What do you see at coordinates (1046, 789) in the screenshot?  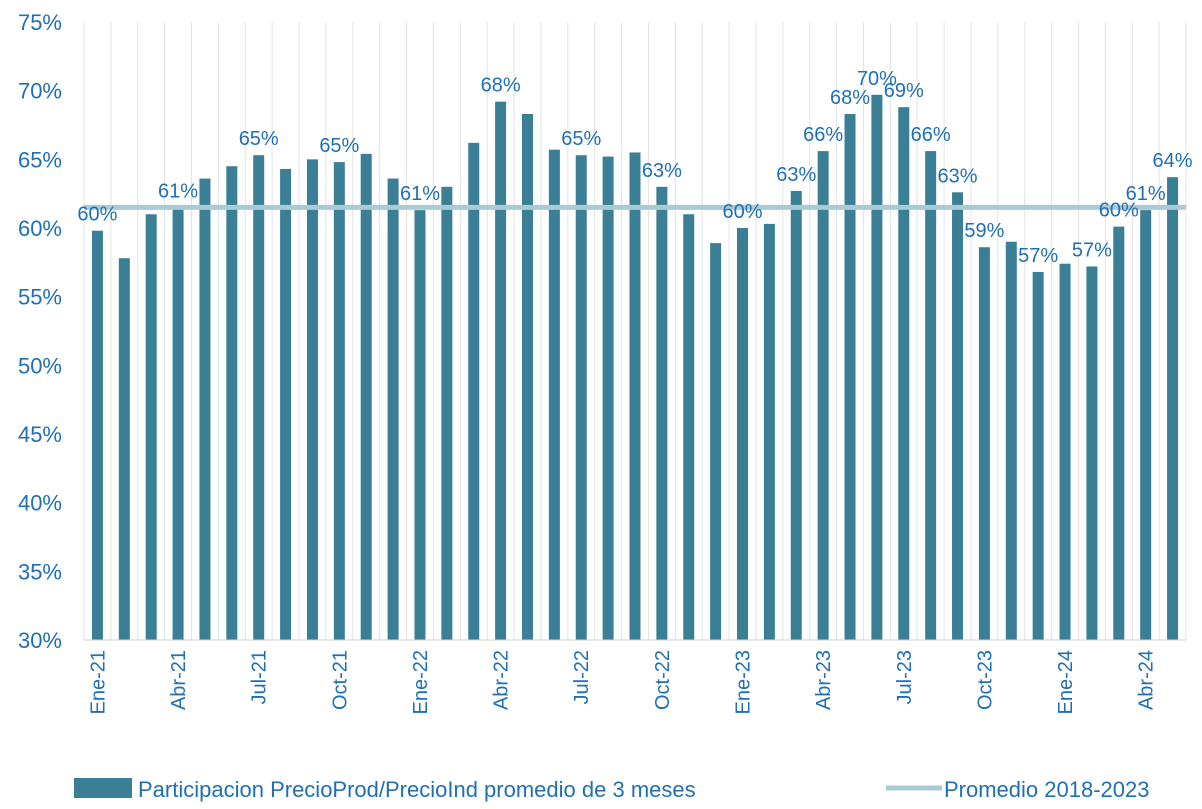 I see `legend-label-line: Promedio 2018-2023` at bounding box center [1046, 789].